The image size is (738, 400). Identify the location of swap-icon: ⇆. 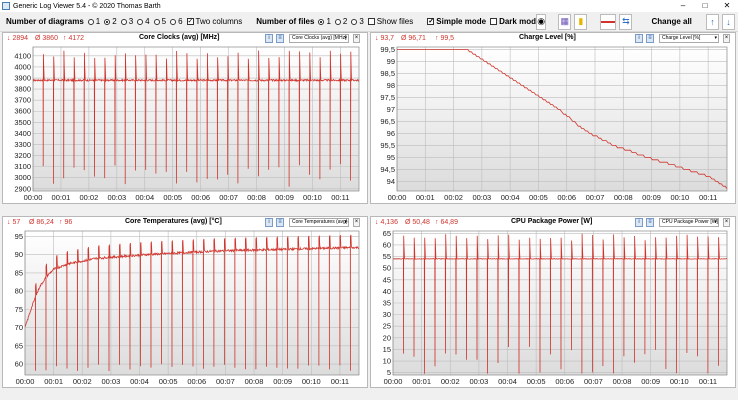
(626, 21).